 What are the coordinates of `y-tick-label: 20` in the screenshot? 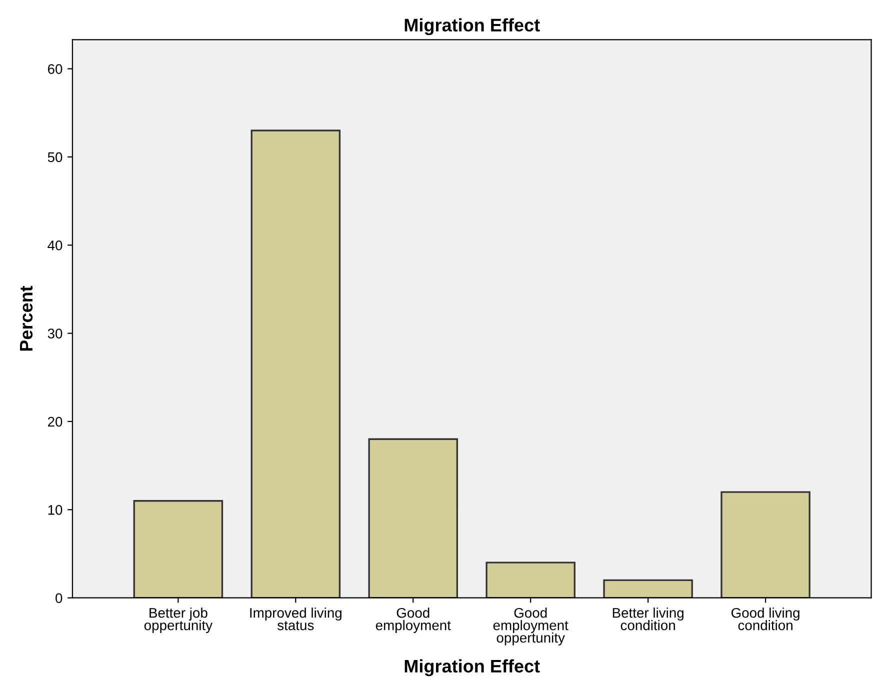 It's located at (55, 421).